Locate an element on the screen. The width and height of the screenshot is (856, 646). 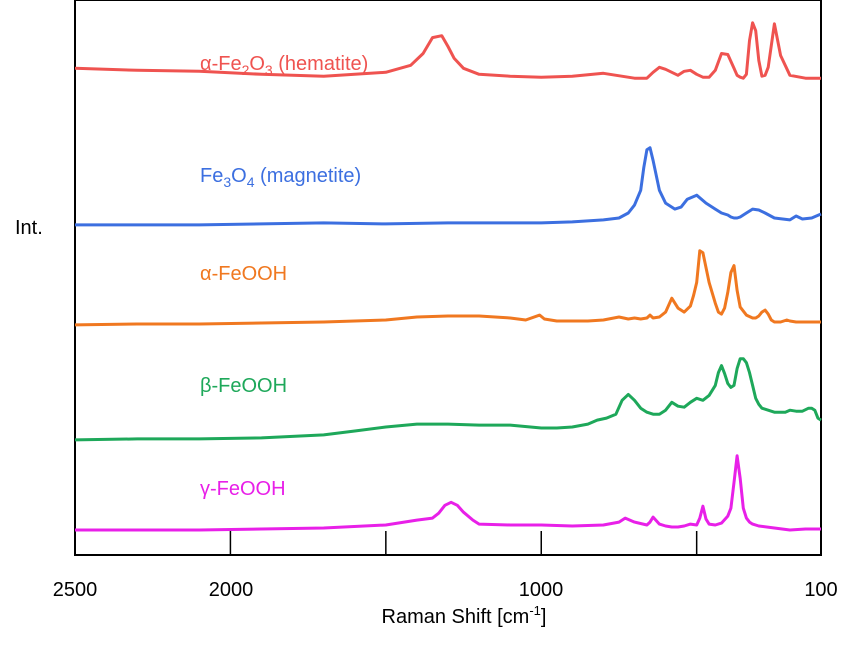
series-label-1: Fe3O4 (magnetite) is located at coordinates (280, 177).